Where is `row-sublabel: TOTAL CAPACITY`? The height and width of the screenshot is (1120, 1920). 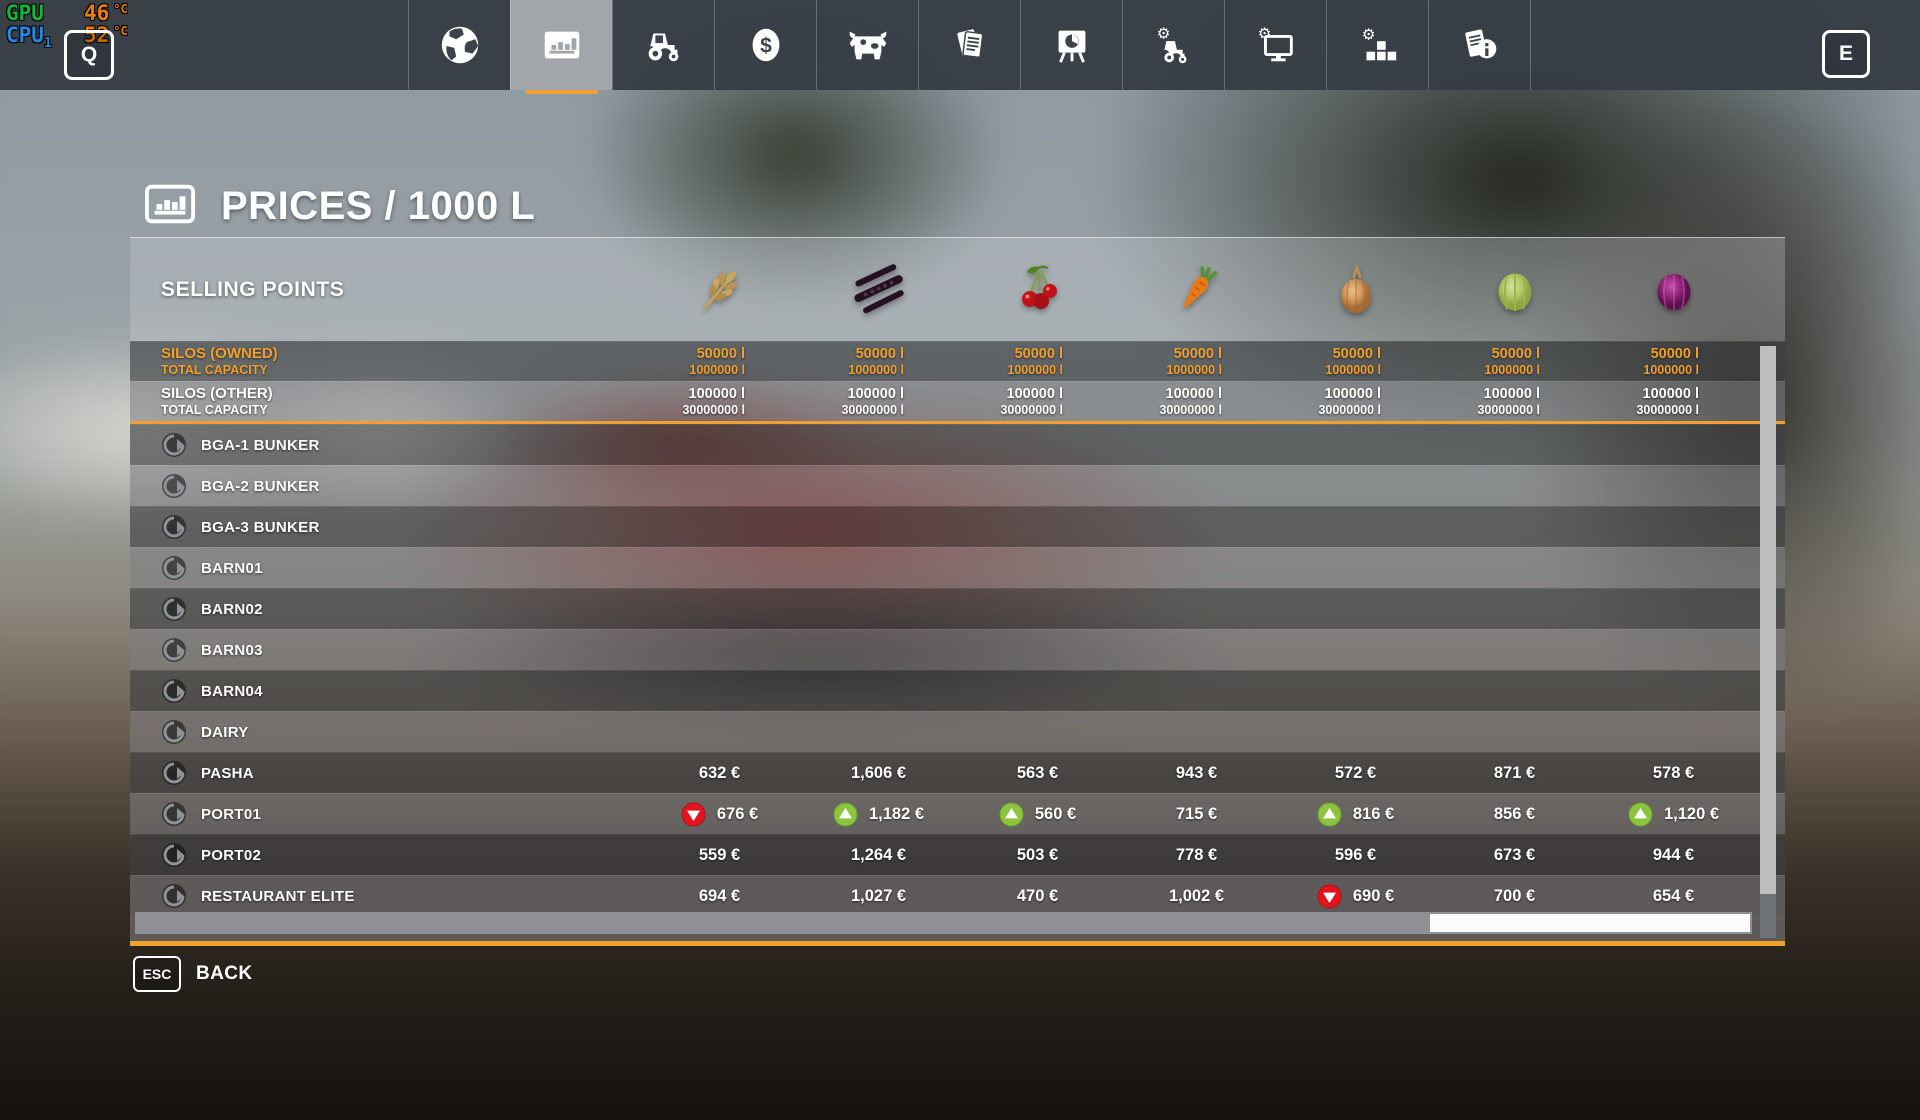
row-sublabel: TOTAL CAPACITY is located at coordinates (214, 409).